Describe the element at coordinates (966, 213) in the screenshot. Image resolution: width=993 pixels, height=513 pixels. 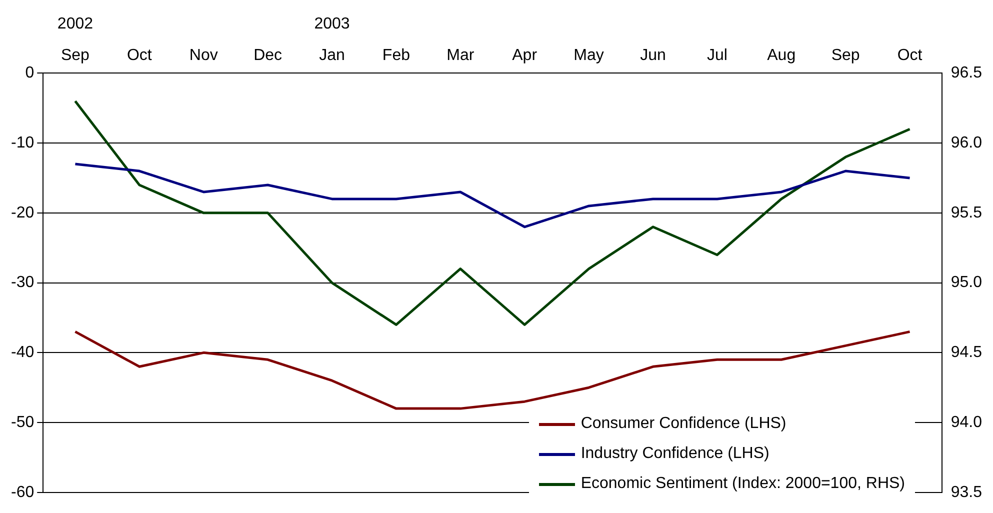
I see `y2-tick-label: 95.5` at that location.